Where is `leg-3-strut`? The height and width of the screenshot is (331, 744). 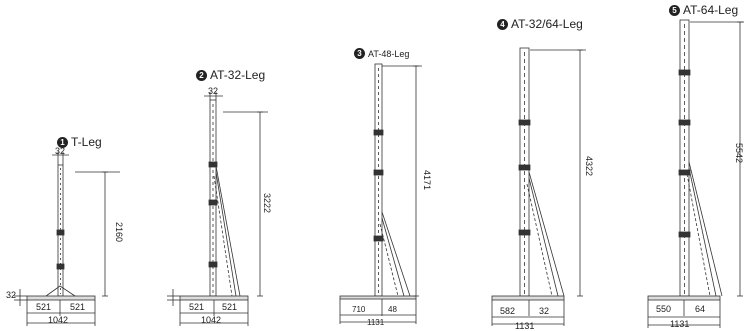 leg-3-strut is located at coordinates (396, 254).